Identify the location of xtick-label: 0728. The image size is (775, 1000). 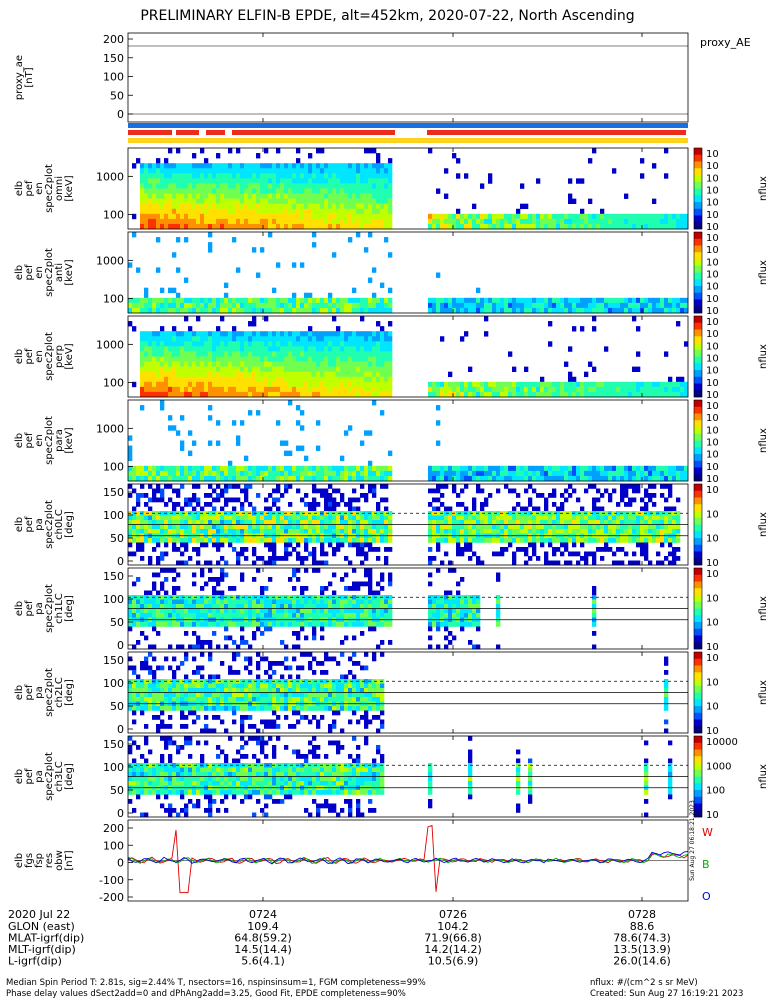
(642, 914).